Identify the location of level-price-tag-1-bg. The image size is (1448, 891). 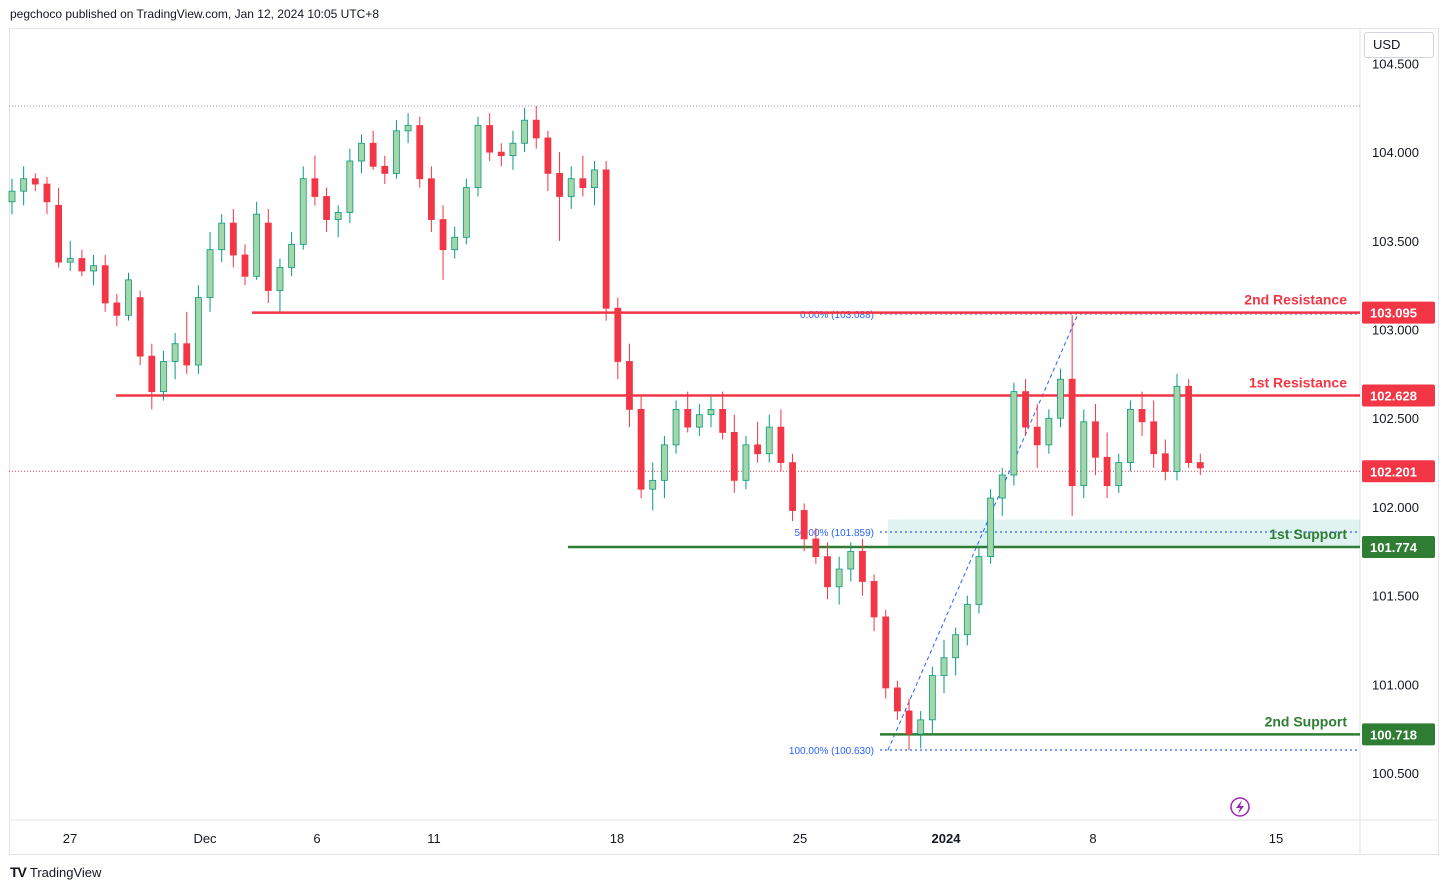
(1398, 395).